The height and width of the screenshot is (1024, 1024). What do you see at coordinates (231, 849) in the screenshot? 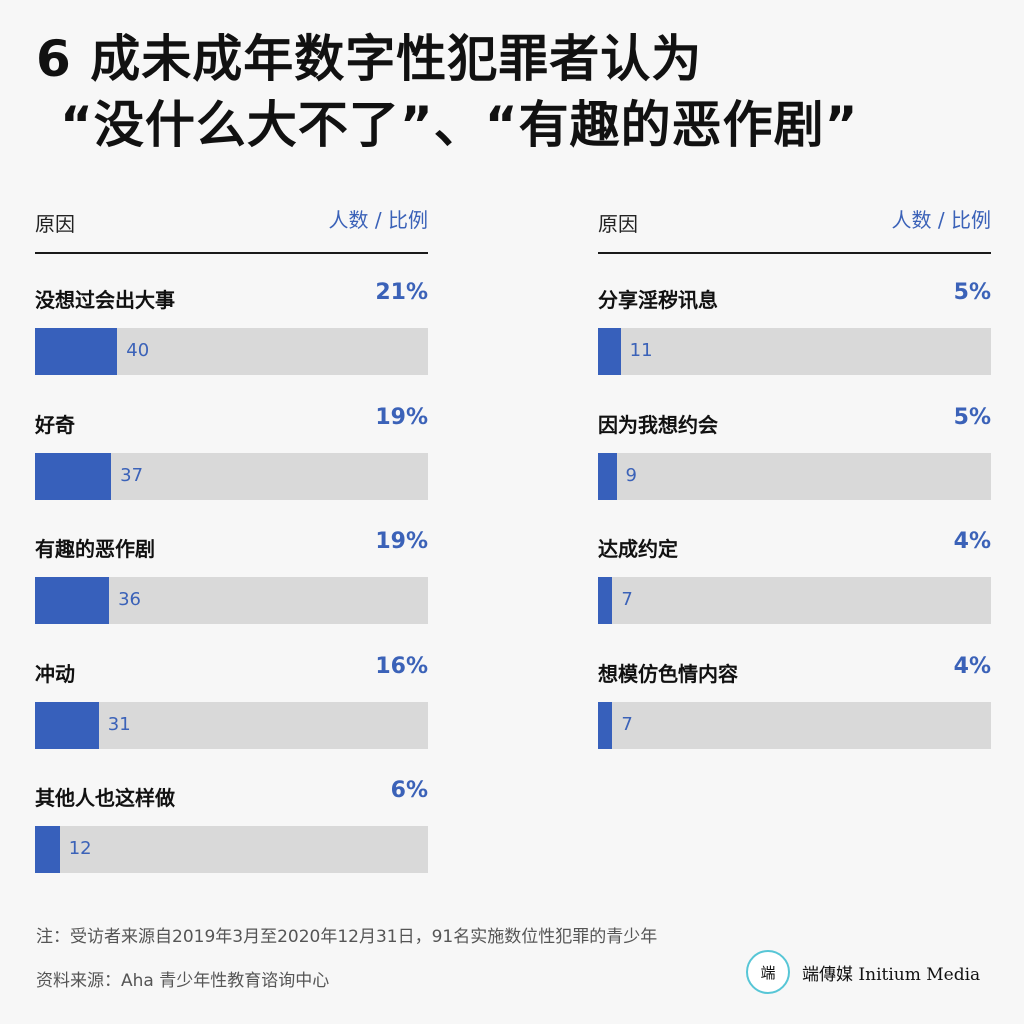
I see `bar-track: 12` at bounding box center [231, 849].